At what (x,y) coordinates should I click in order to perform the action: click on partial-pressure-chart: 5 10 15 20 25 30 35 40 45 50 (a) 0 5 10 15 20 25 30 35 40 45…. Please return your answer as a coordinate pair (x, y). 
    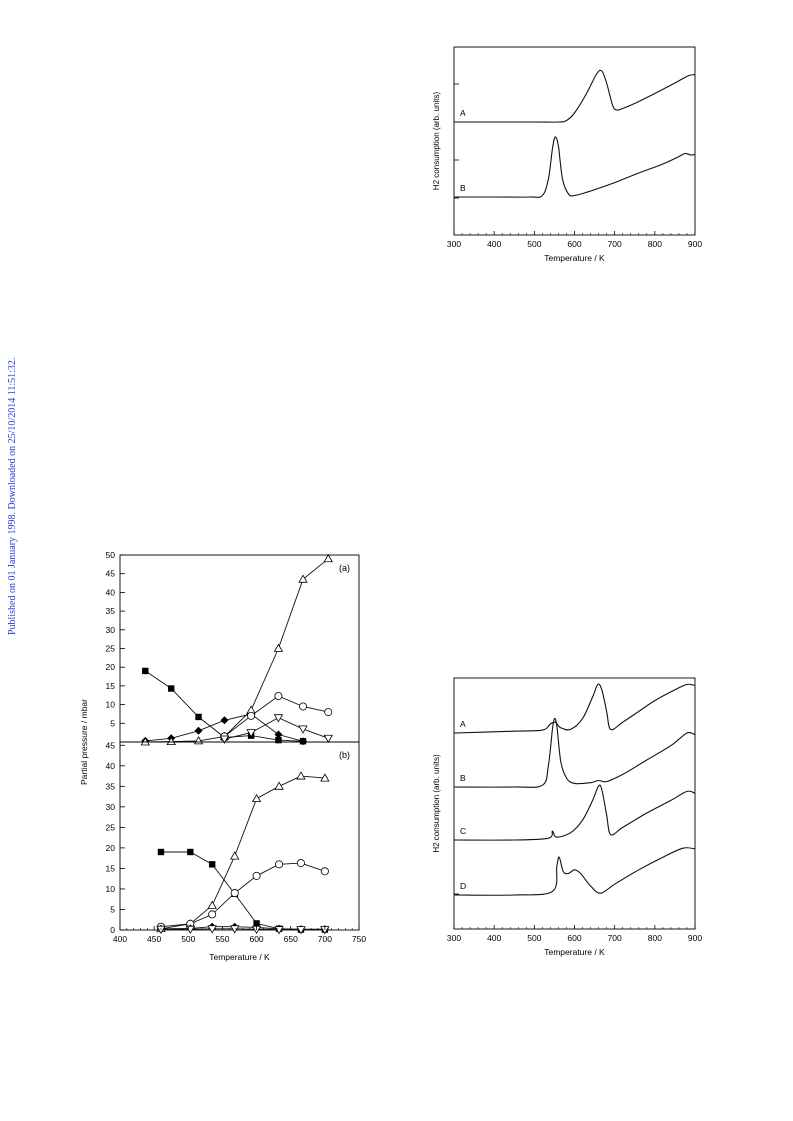
    Looking at the image, I should click on (222, 756).